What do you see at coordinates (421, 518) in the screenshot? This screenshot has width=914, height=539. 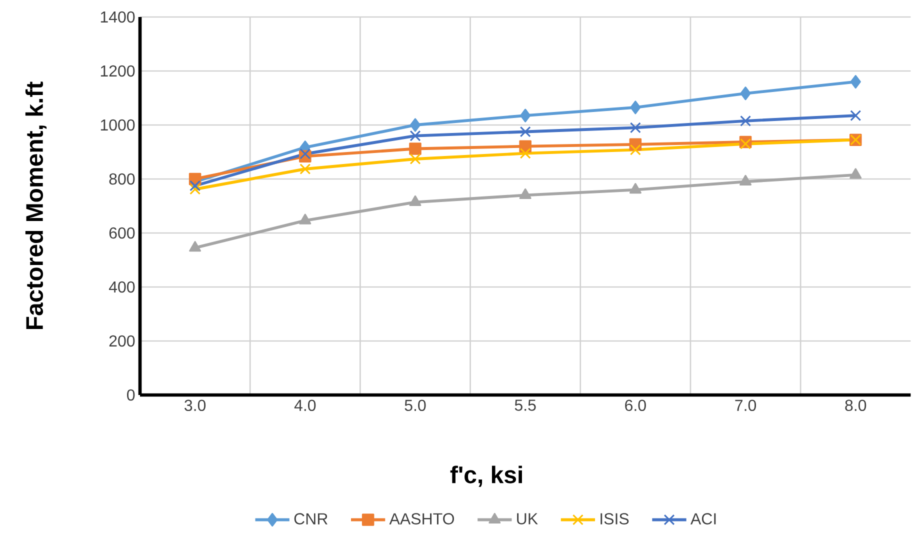 I see `legend-label: AASHTO` at bounding box center [421, 518].